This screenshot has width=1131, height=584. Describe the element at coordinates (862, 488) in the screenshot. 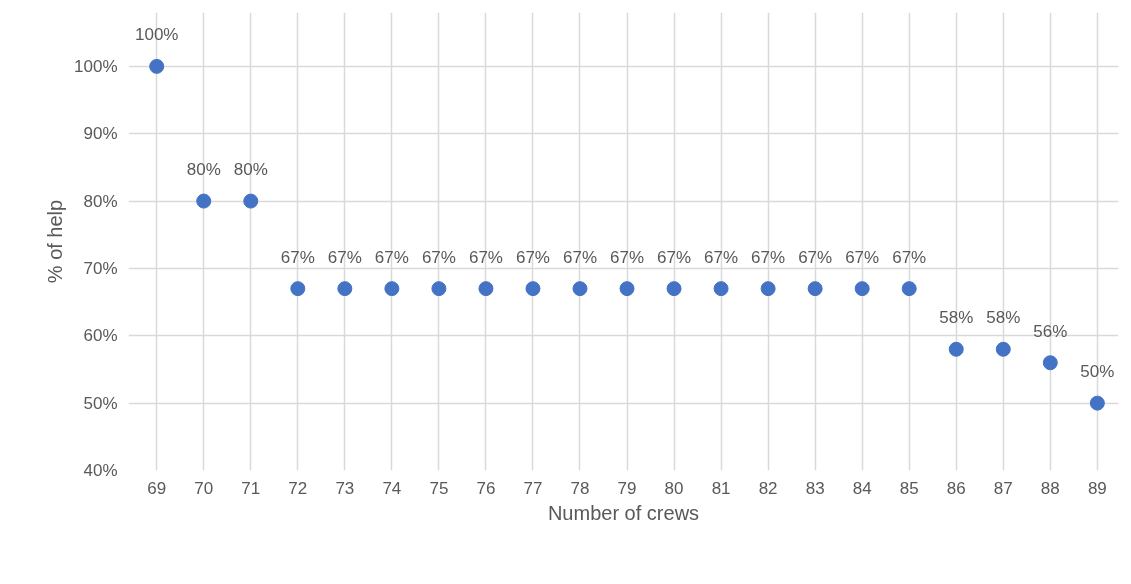

I see `x-tick-label: 84` at that location.